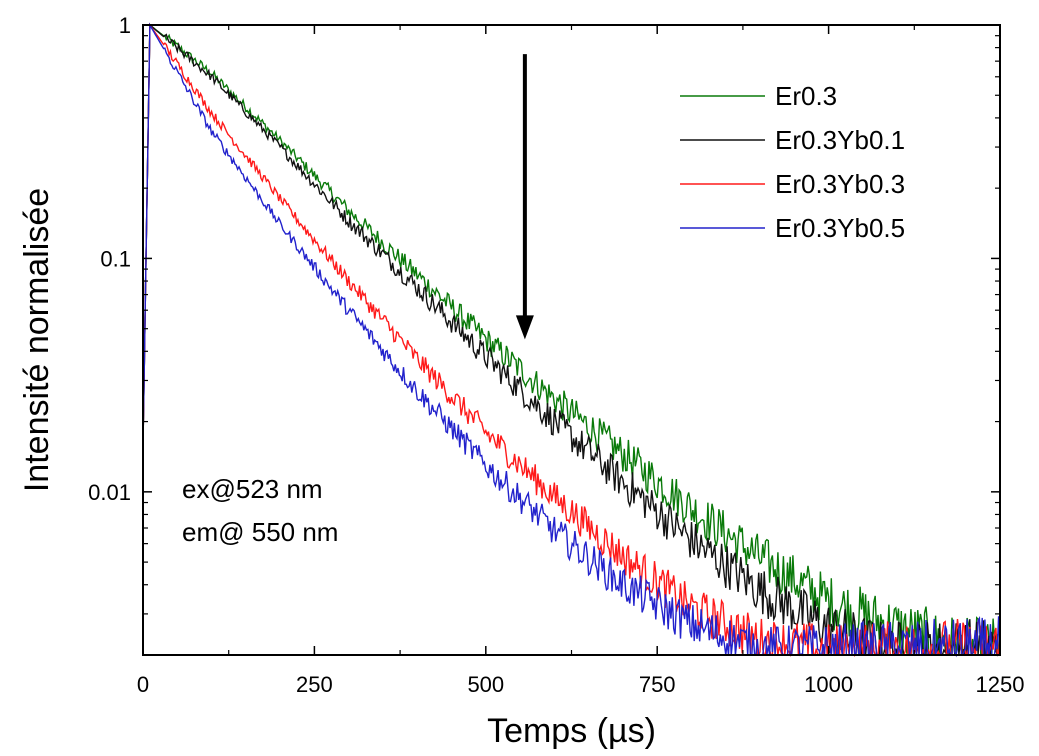 The height and width of the screenshot is (756, 1039). What do you see at coordinates (828, 684) in the screenshot?
I see `x-tick-label: 1000` at bounding box center [828, 684].